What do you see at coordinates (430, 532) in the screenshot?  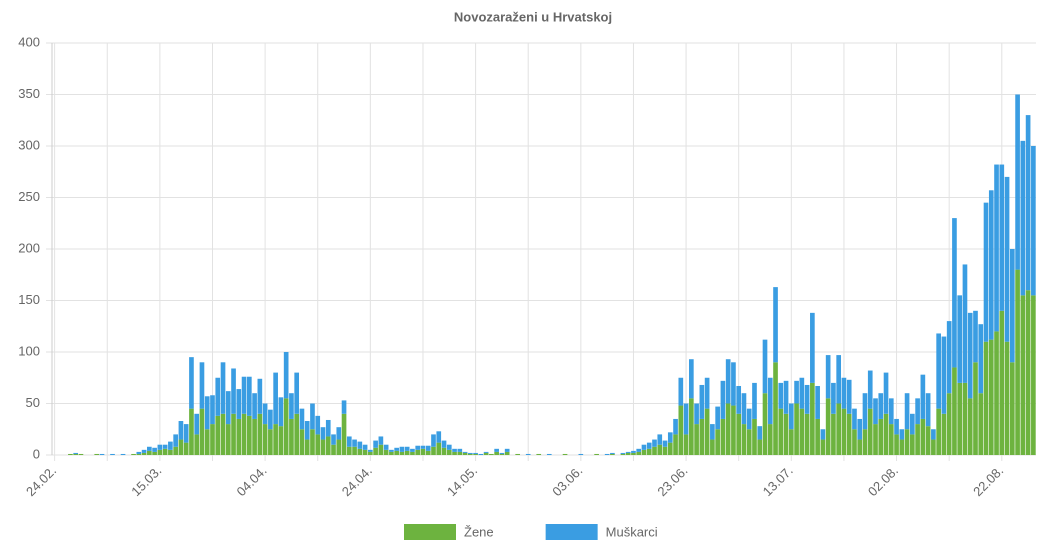 I see `legend-swatch` at bounding box center [430, 532].